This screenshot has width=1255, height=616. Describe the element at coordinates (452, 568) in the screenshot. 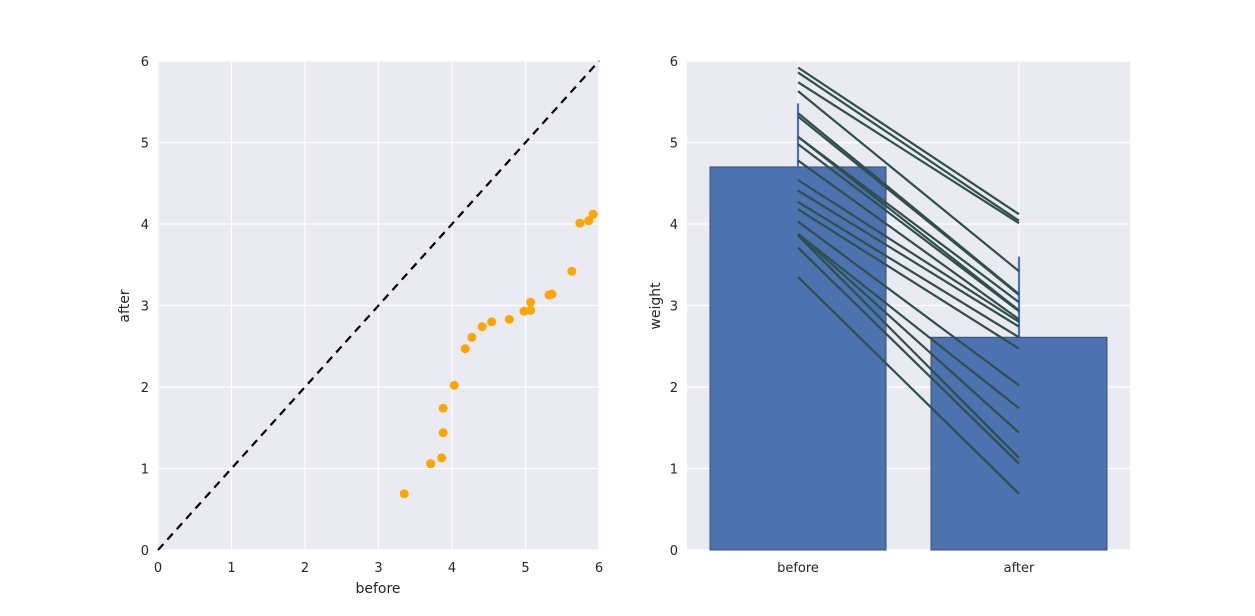

I see `x-tick-label: 4` at that location.